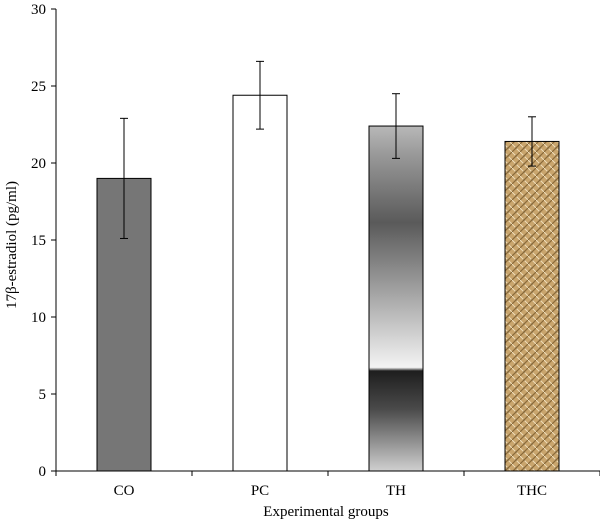 Image resolution: width=600 pixels, height=523 pixels. Describe the element at coordinates (327, 485) in the screenshot. I see `x-ticks: CO PC TH THC` at that location.